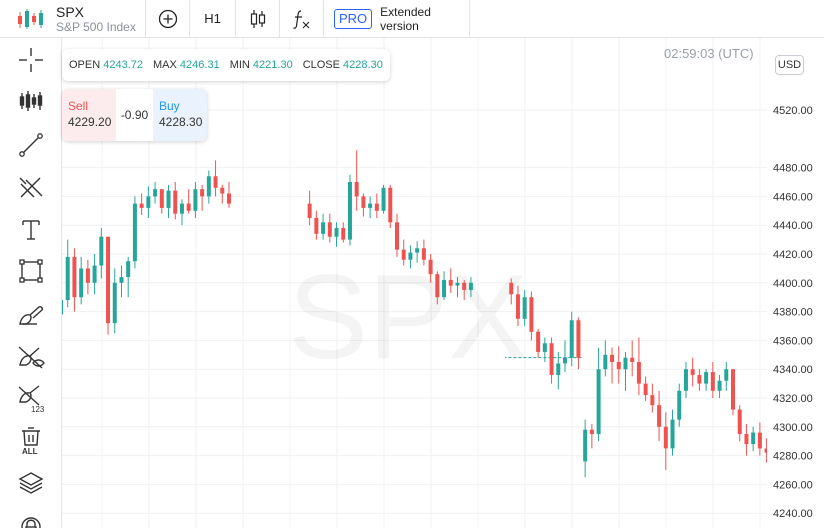  I want to click on buy-button: Buy 4228.30, so click(180, 115).